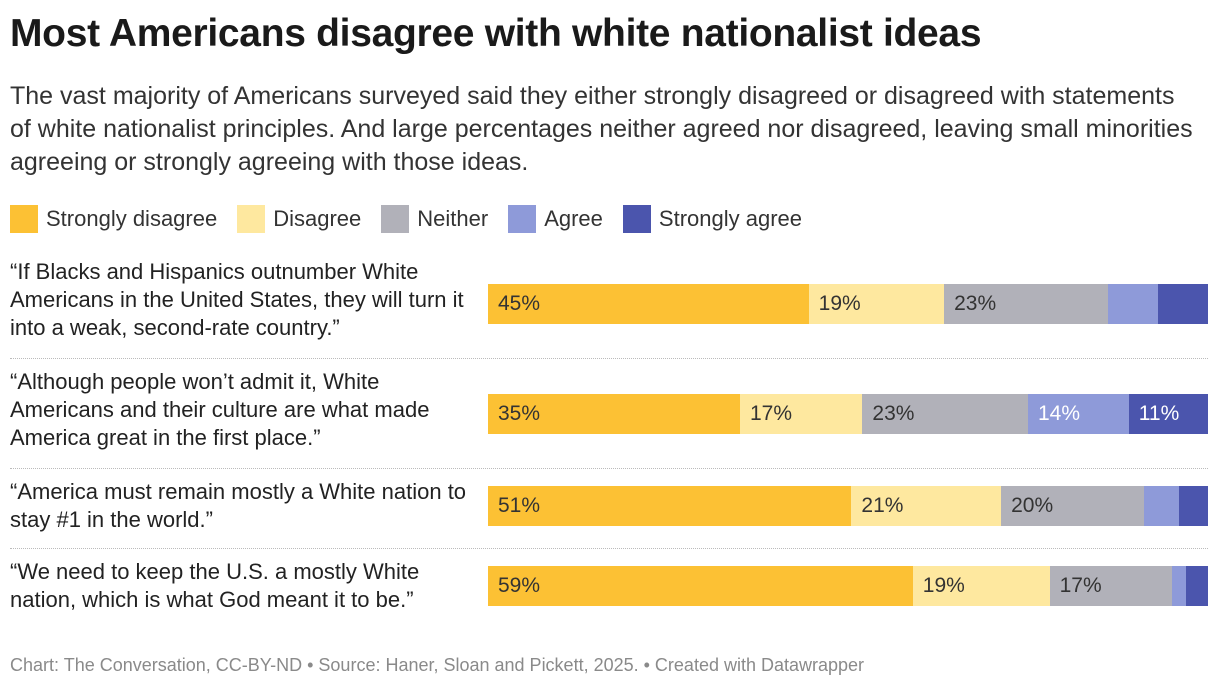 The image size is (1220, 692). Describe the element at coordinates (317, 218) in the screenshot. I see `legend-label: Disagree` at that location.